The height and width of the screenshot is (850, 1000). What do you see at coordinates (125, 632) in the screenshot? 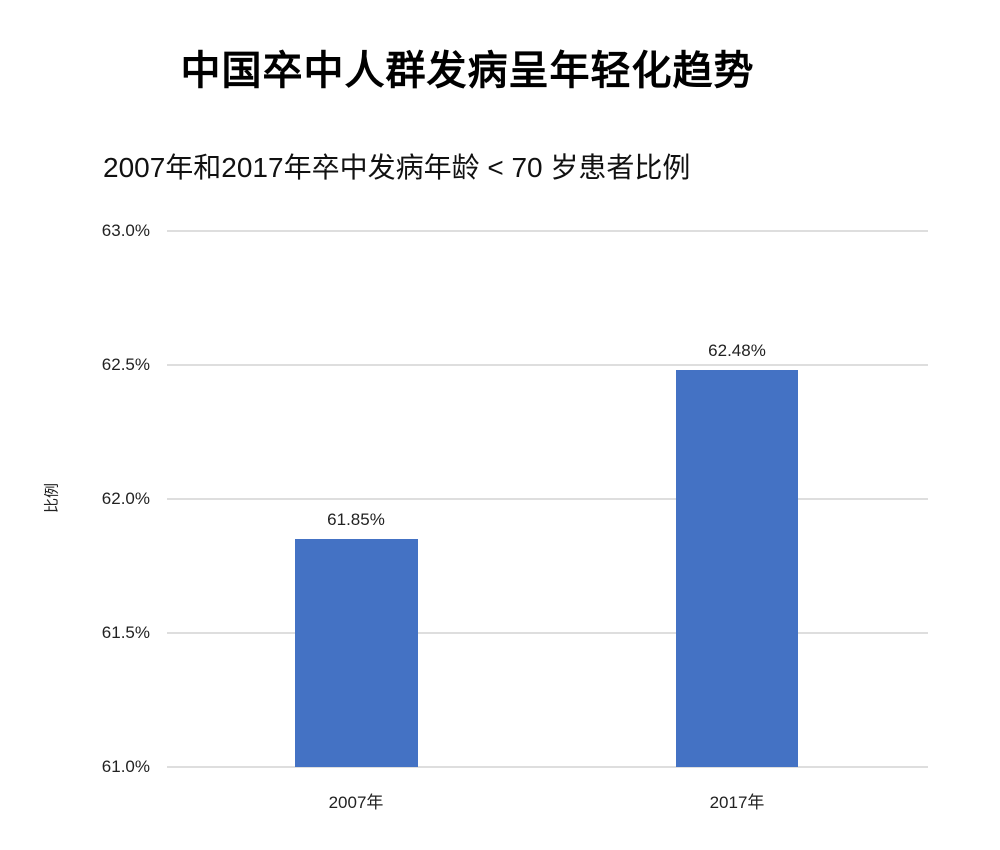
I see `y-tick-61-5: 61.5%` at bounding box center [125, 632].